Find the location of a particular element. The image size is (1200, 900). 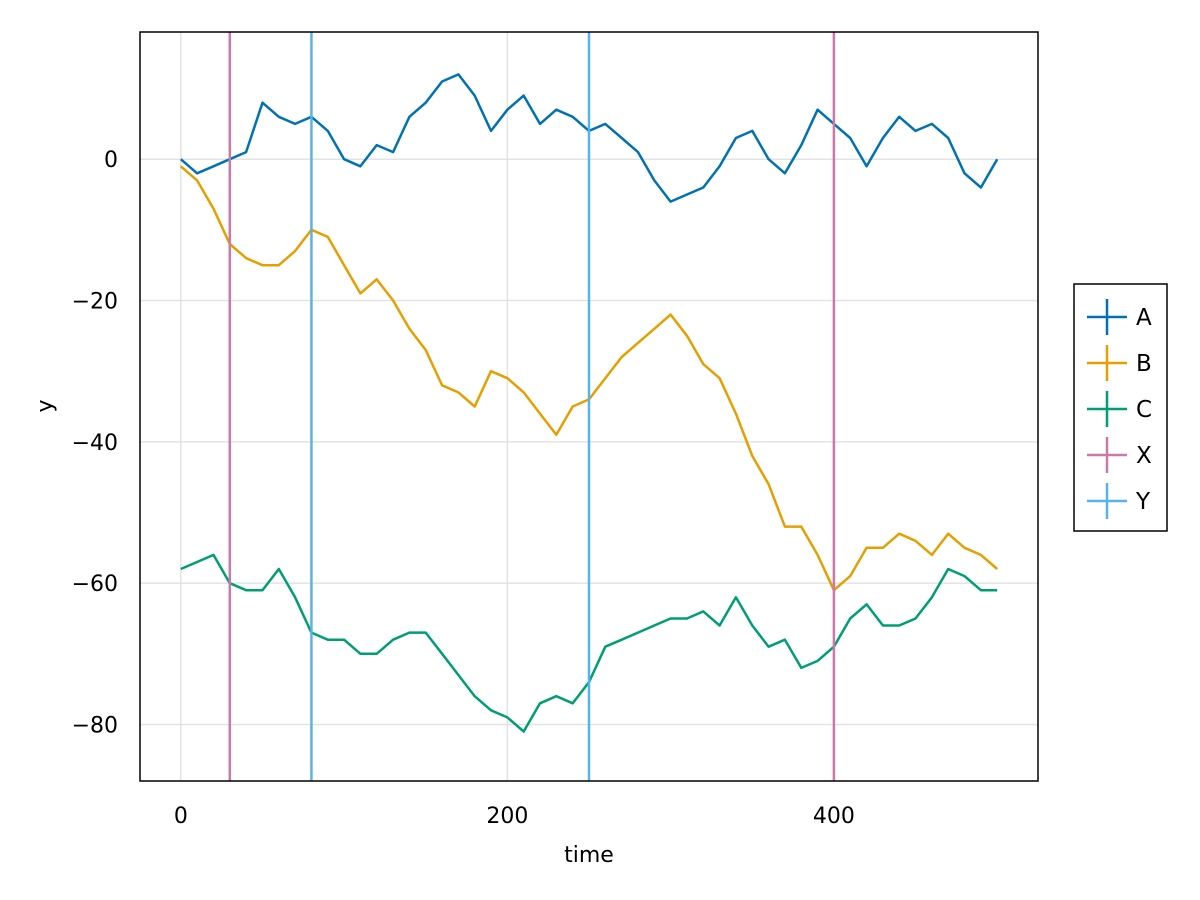

y-tick-label: −40 is located at coordinates (95, 443).